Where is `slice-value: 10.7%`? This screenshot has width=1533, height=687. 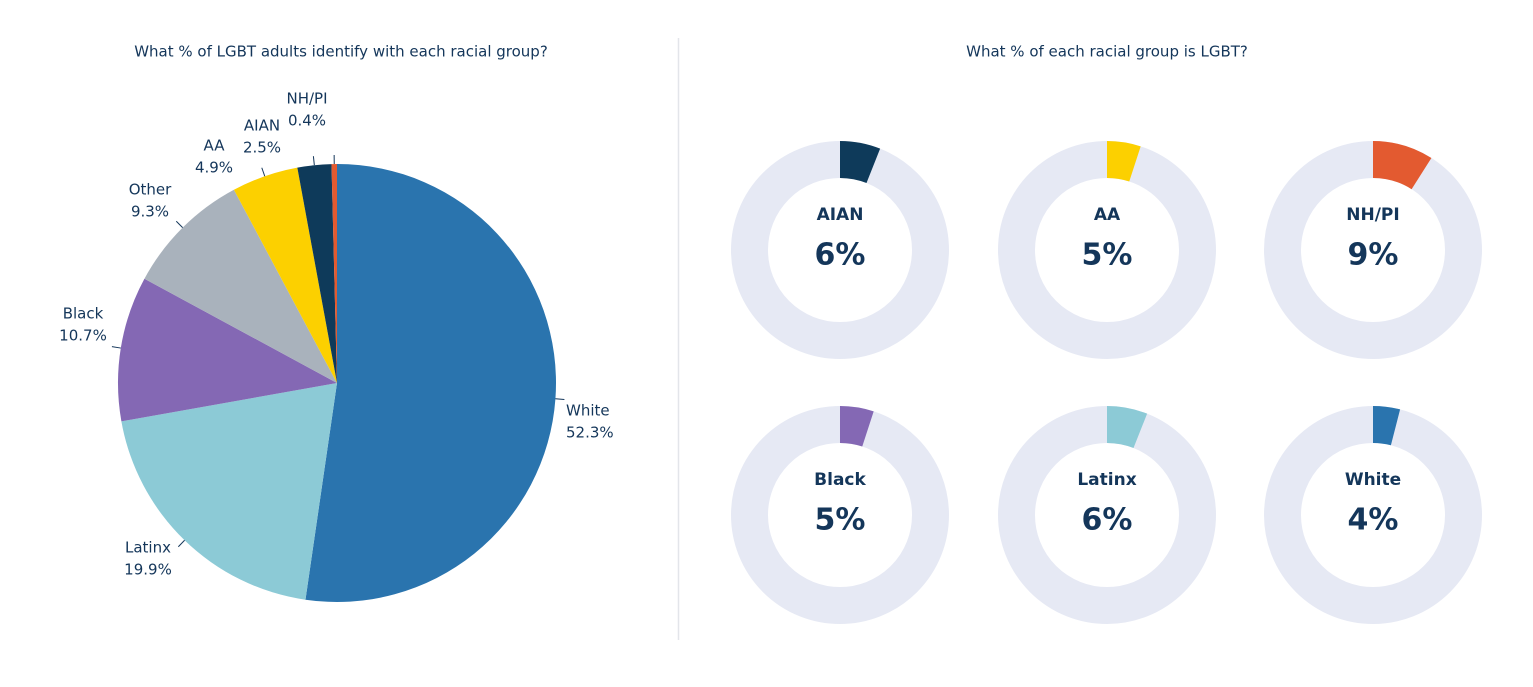
slice-value: 10.7% is located at coordinates (83, 336).